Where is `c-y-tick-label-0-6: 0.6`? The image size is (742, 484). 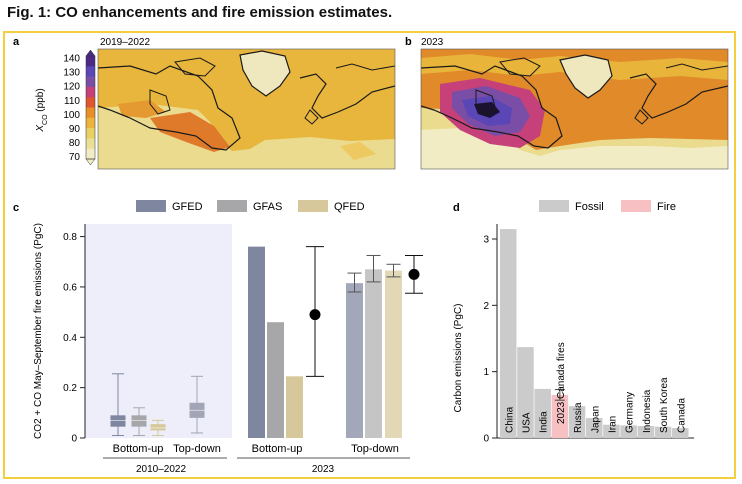 c-y-tick-label-0-6: 0.6 is located at coordinates (70, 287).